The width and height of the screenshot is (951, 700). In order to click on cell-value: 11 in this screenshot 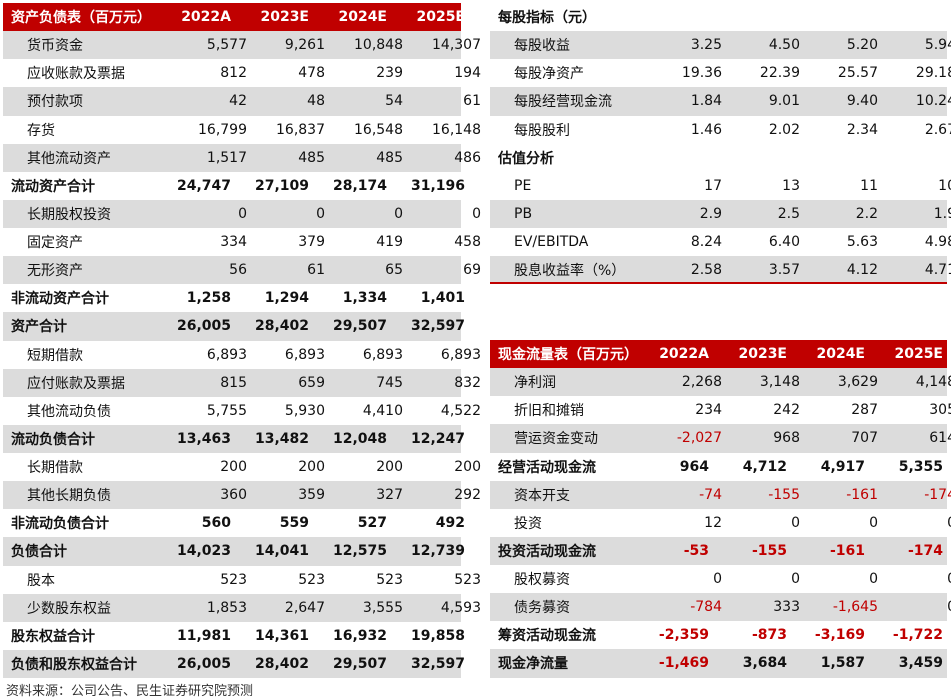, I will do `click(869, 185)`.